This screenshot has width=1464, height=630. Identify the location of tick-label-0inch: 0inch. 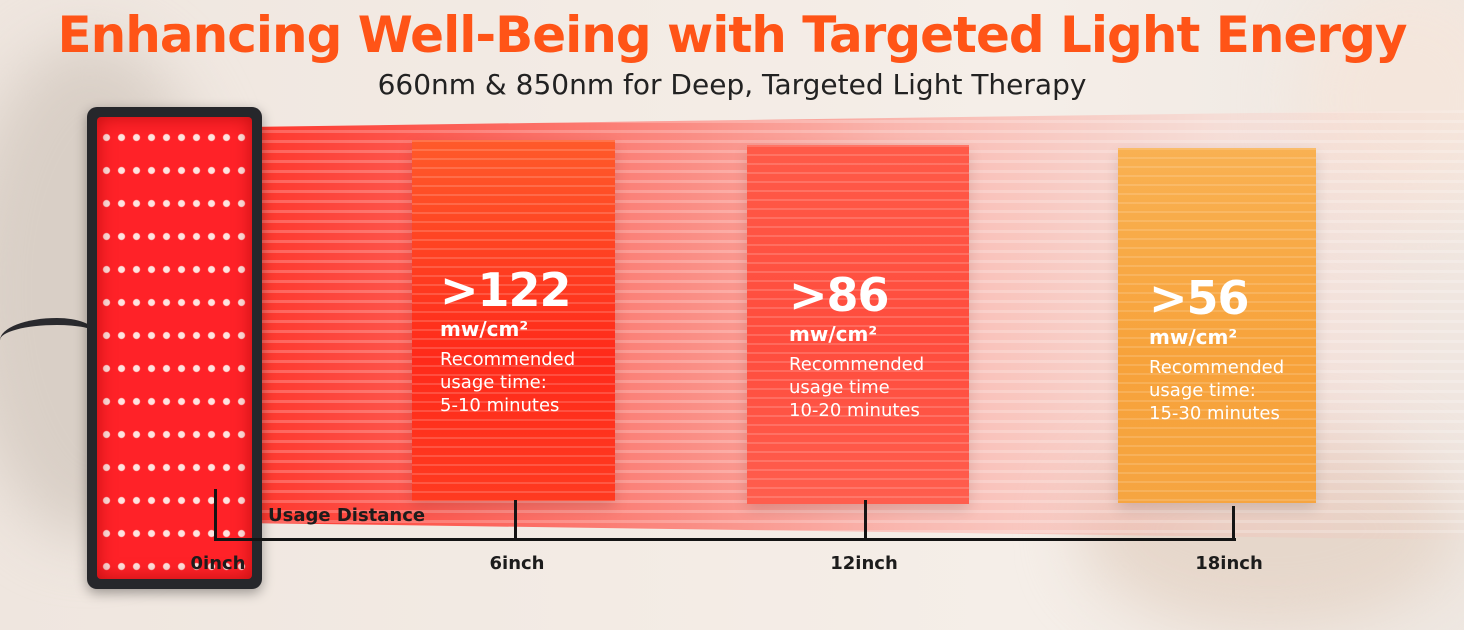
(218, 563).